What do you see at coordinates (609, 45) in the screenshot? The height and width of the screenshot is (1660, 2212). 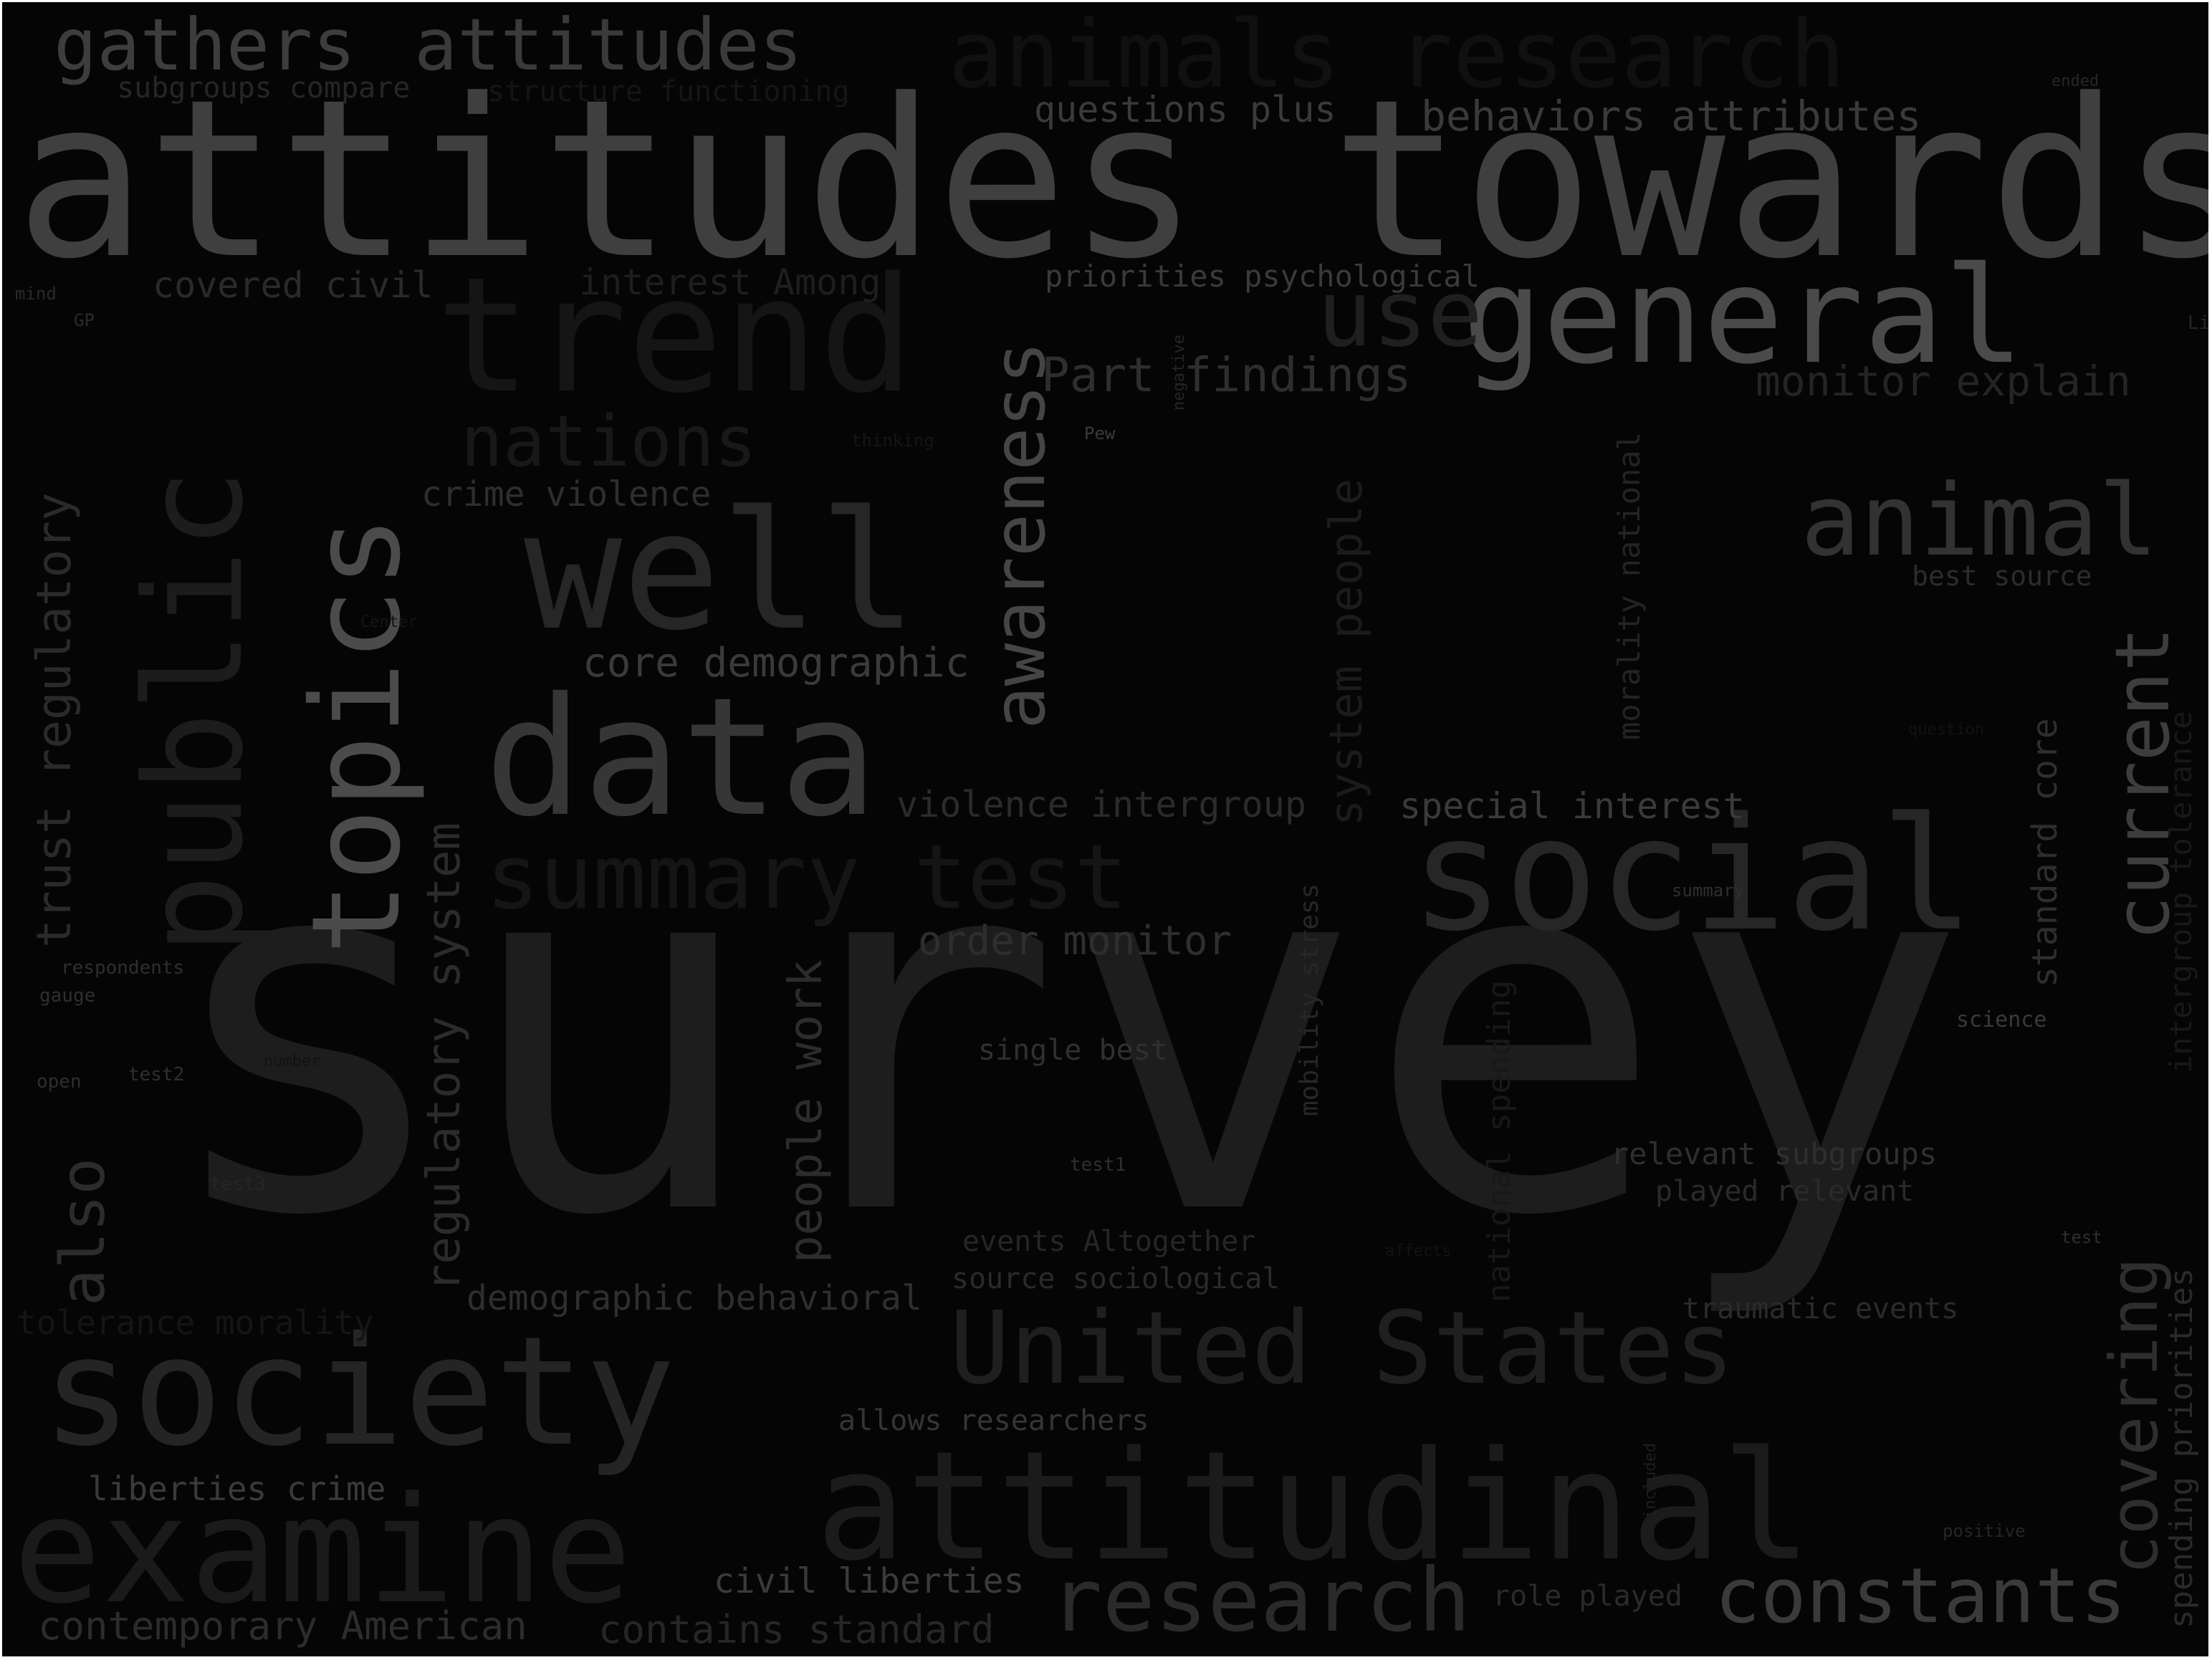 I see `word-attitudes: attitudes` at bounding box center [609, 45].